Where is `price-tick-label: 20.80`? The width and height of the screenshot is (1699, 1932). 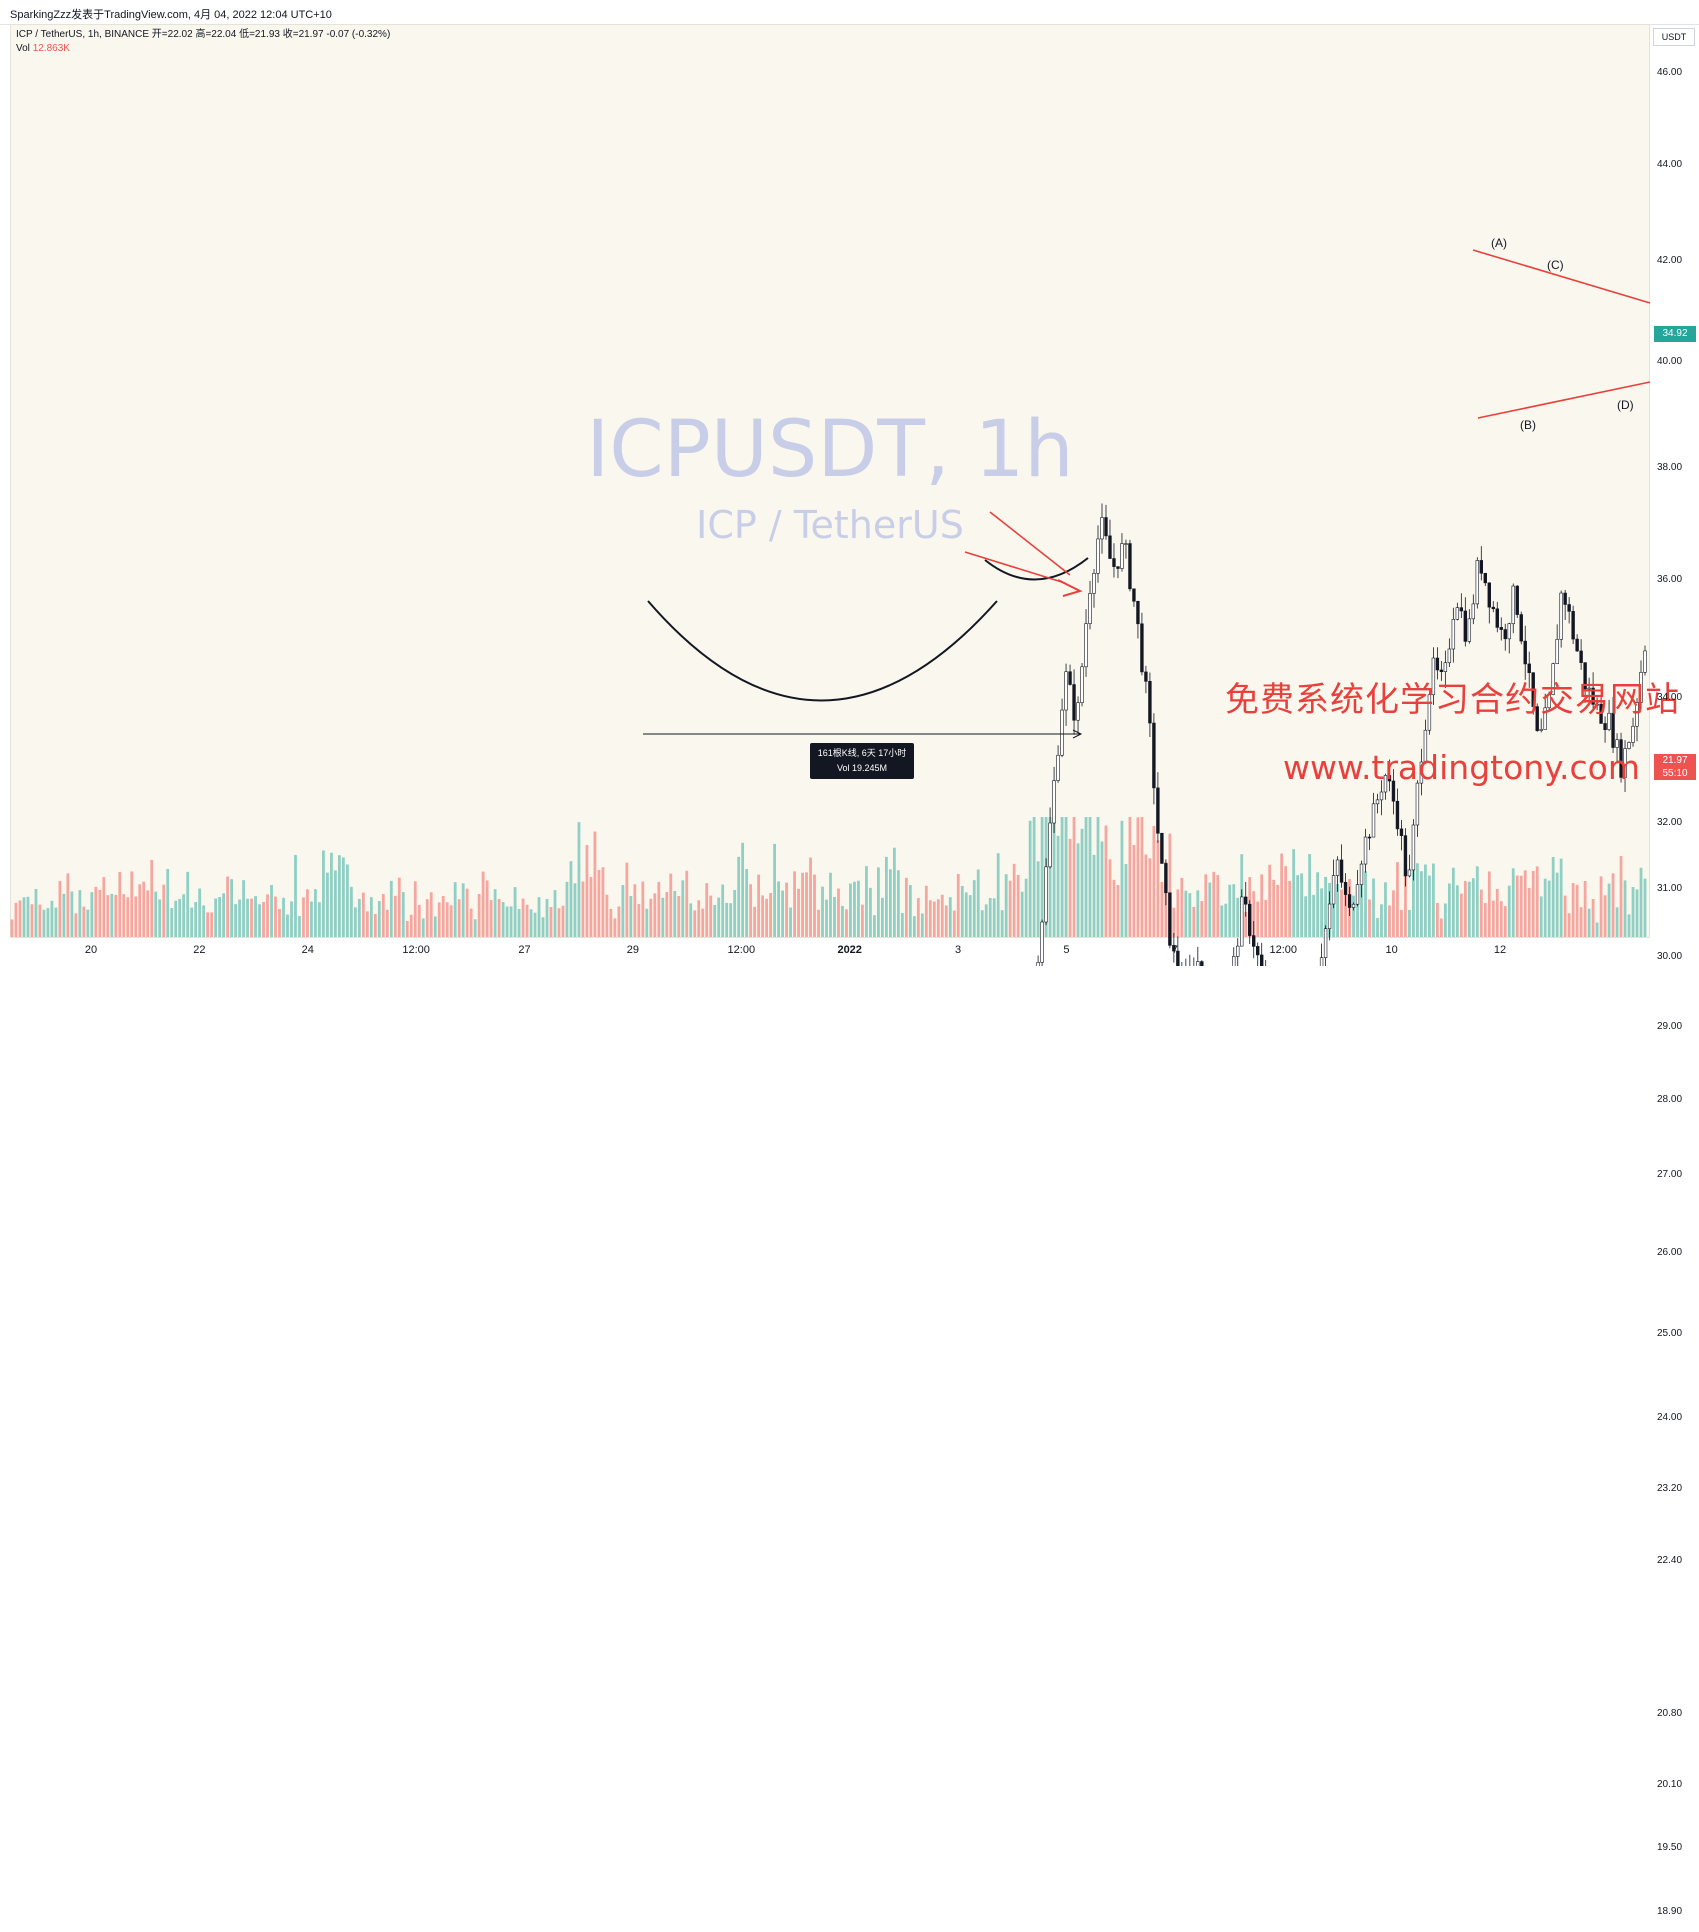
price-tick-label: 20.80 is located at coordinates (1670, 1714).